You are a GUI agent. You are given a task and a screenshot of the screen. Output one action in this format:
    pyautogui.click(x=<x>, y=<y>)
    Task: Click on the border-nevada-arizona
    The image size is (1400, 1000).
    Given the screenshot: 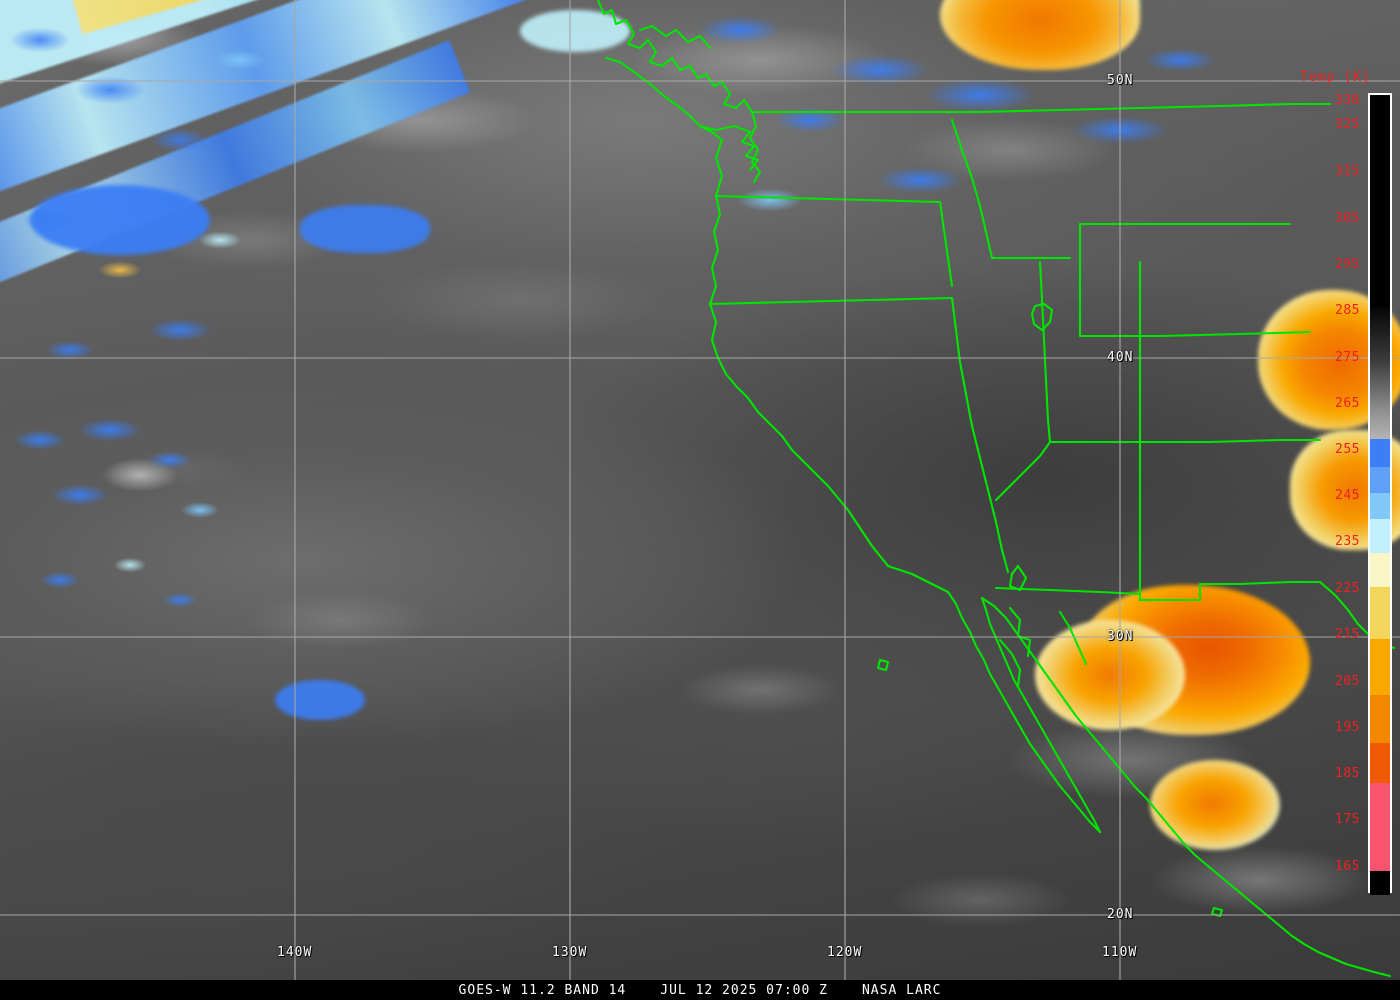 What is the action you would take?
    pyautogui.click(x=1023, y=471)
    